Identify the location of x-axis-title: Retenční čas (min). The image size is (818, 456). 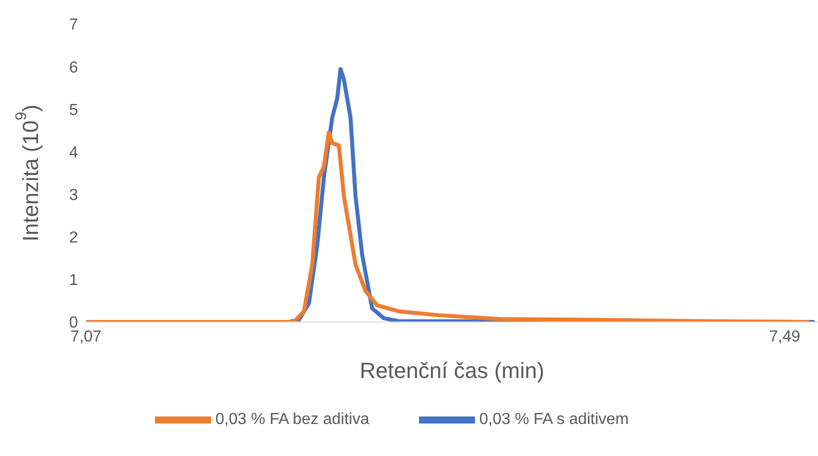
(452, 370).